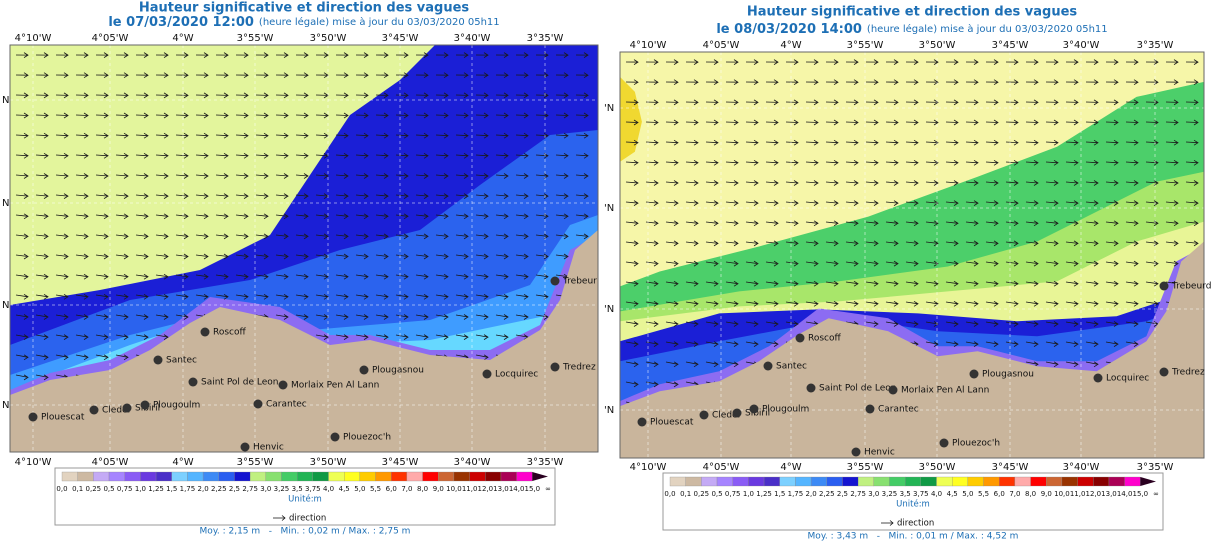 The height and width of the screenshot is (552, 1216). Describe the element at coordinates (757, 414) in the screenshot. I see `place-name: Sibiril` at that location.